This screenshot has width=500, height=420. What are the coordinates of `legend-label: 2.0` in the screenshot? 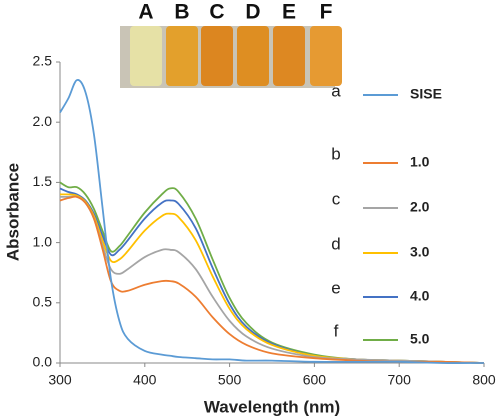 It's located at (420, 207).